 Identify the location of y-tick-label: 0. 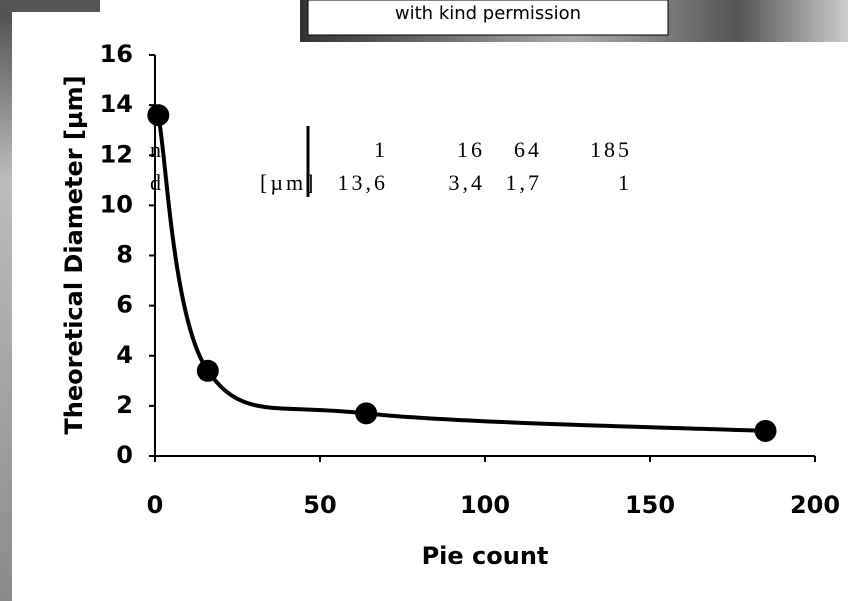
(124, 455).